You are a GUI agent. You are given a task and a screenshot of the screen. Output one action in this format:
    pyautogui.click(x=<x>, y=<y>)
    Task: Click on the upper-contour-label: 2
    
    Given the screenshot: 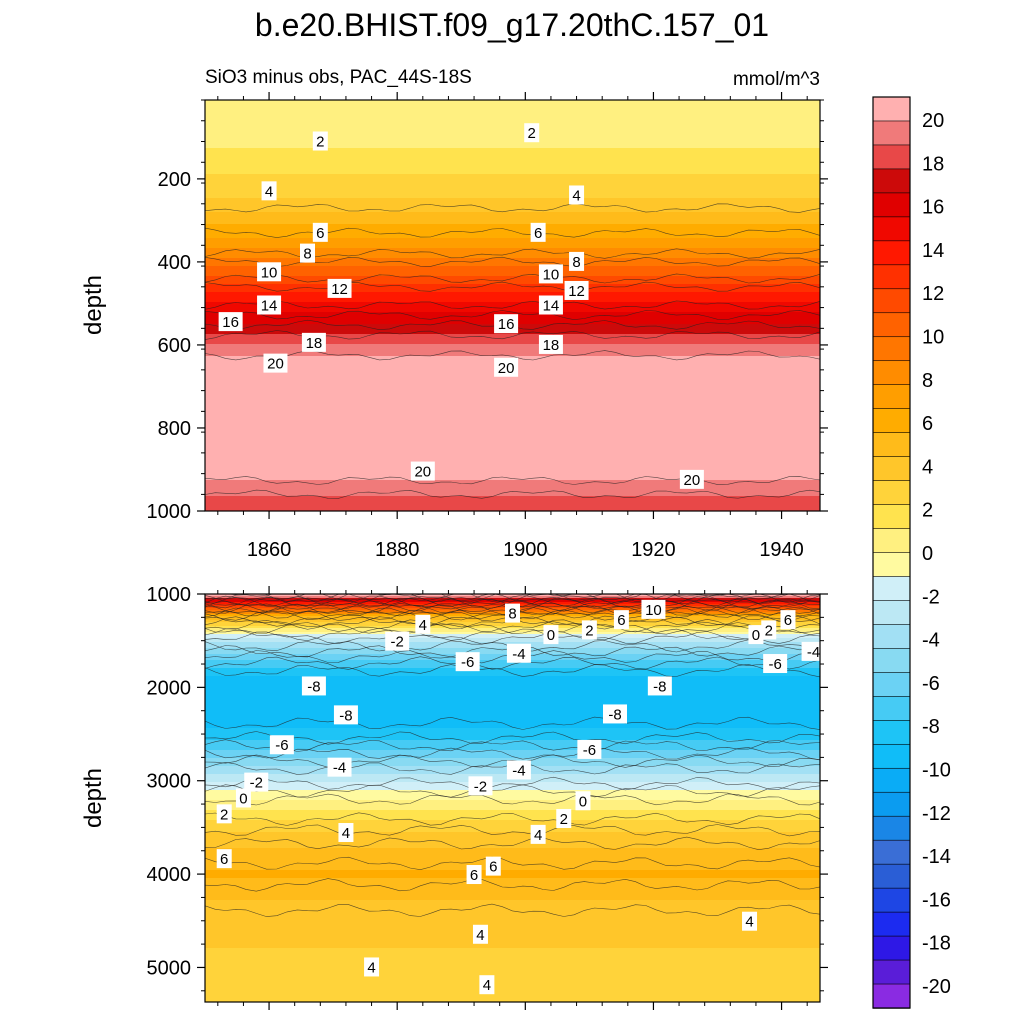 What is the action you would take?
    pyautogui.click(x=532, y=133)
    